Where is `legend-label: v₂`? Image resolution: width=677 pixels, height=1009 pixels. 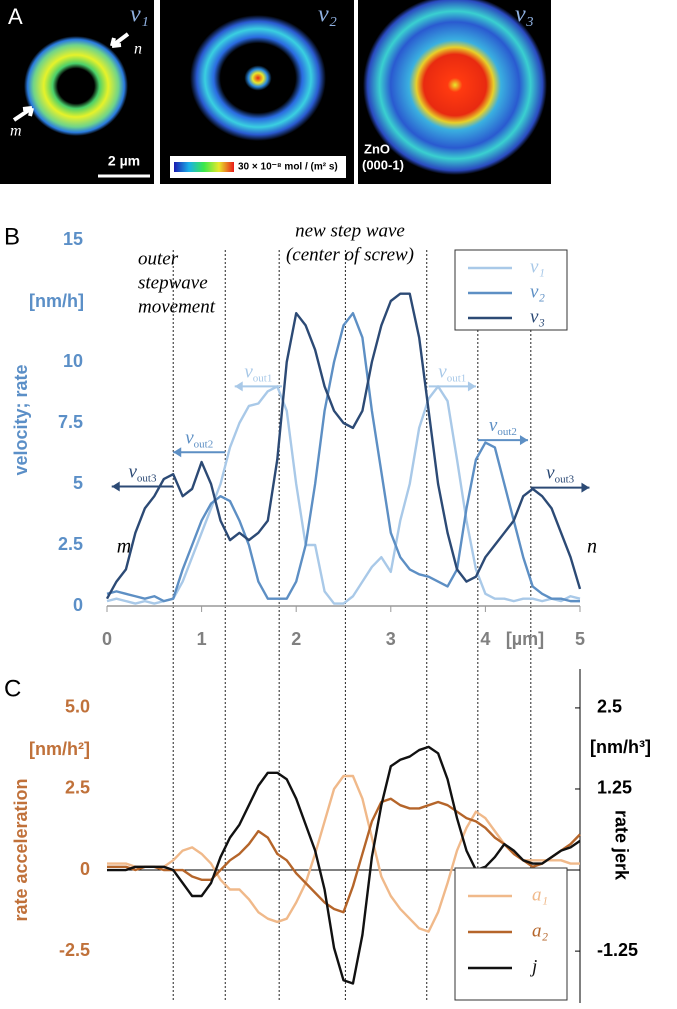 legend-label: v₂ is located at coordinates (537, 291).